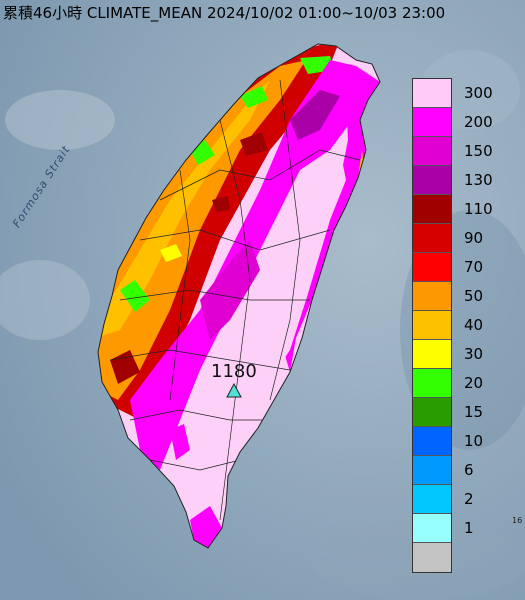 This screenshot has height=600, width=525. What do you see at coordinates (478, 180) in the screenshot?
I see `legend-tick-label: 130` at bounding box center [478, 180].